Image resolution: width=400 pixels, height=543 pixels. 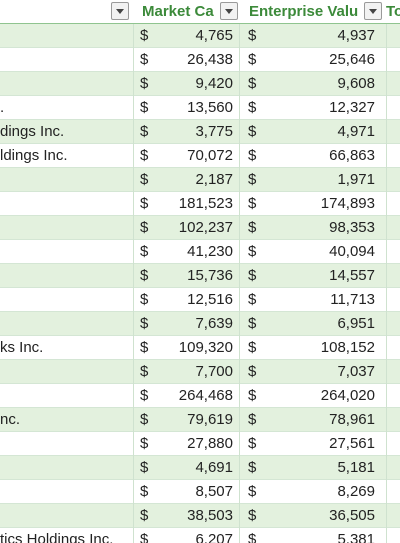 I want to click on market-cap-cell: $70,072, so click(x=186, y=156).